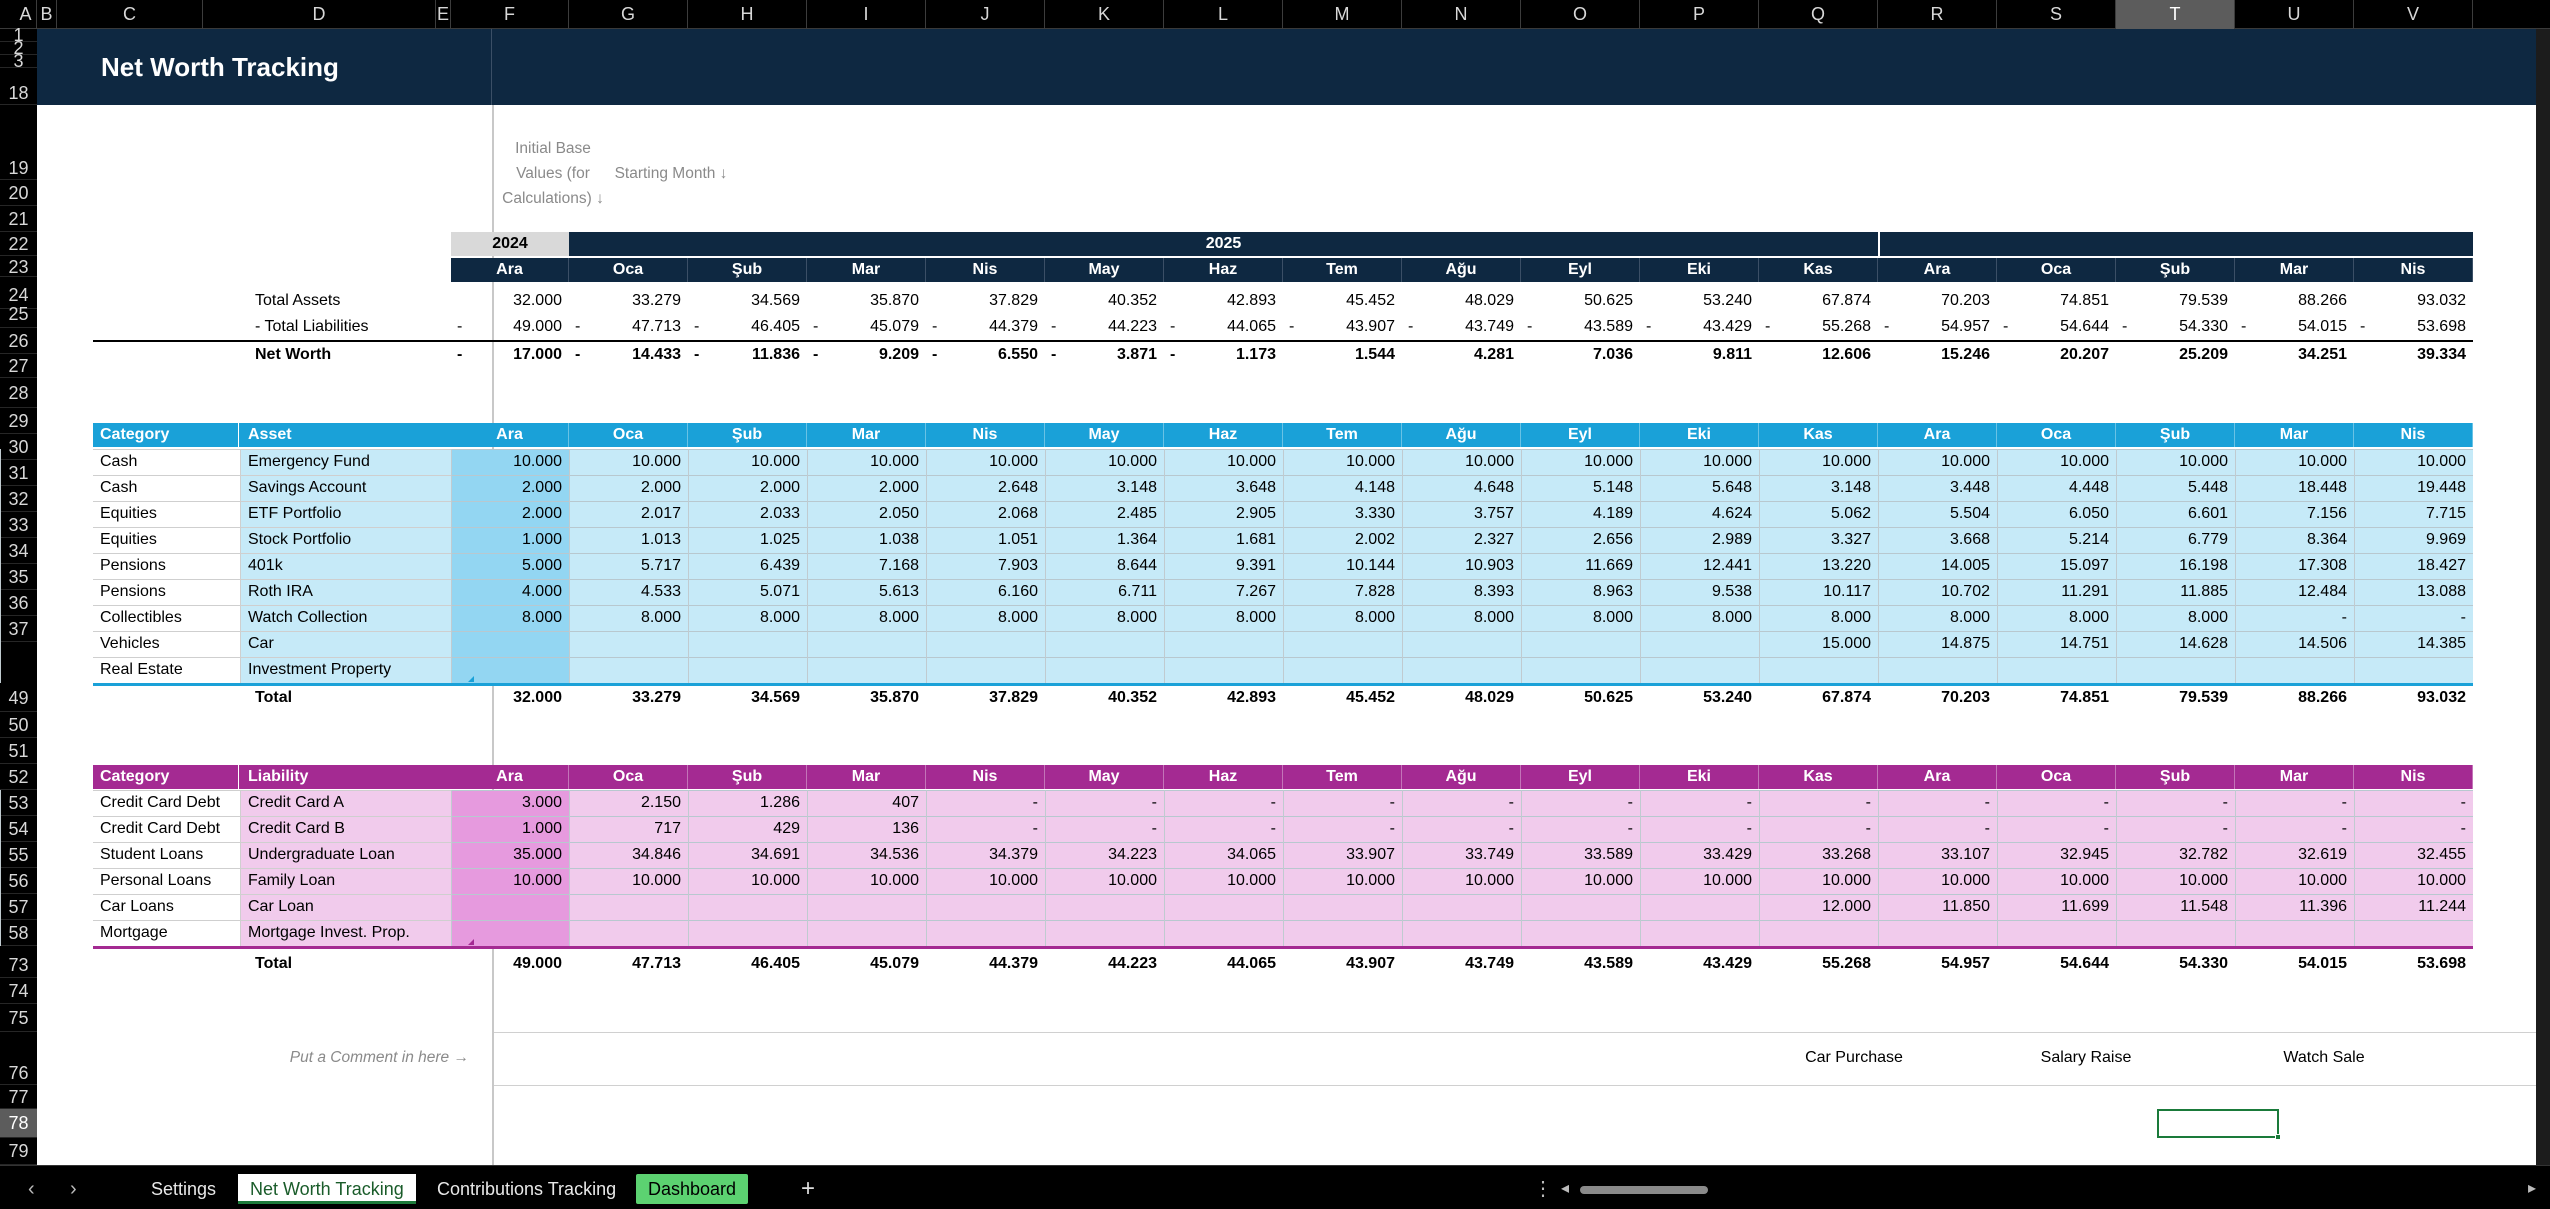 This screenshot has height=1209, width=2550. What do you see at coordinates (2203, 643) in the screenshot?
I see `asset-row-value: 14.628` at bounding box center [2203, 643].